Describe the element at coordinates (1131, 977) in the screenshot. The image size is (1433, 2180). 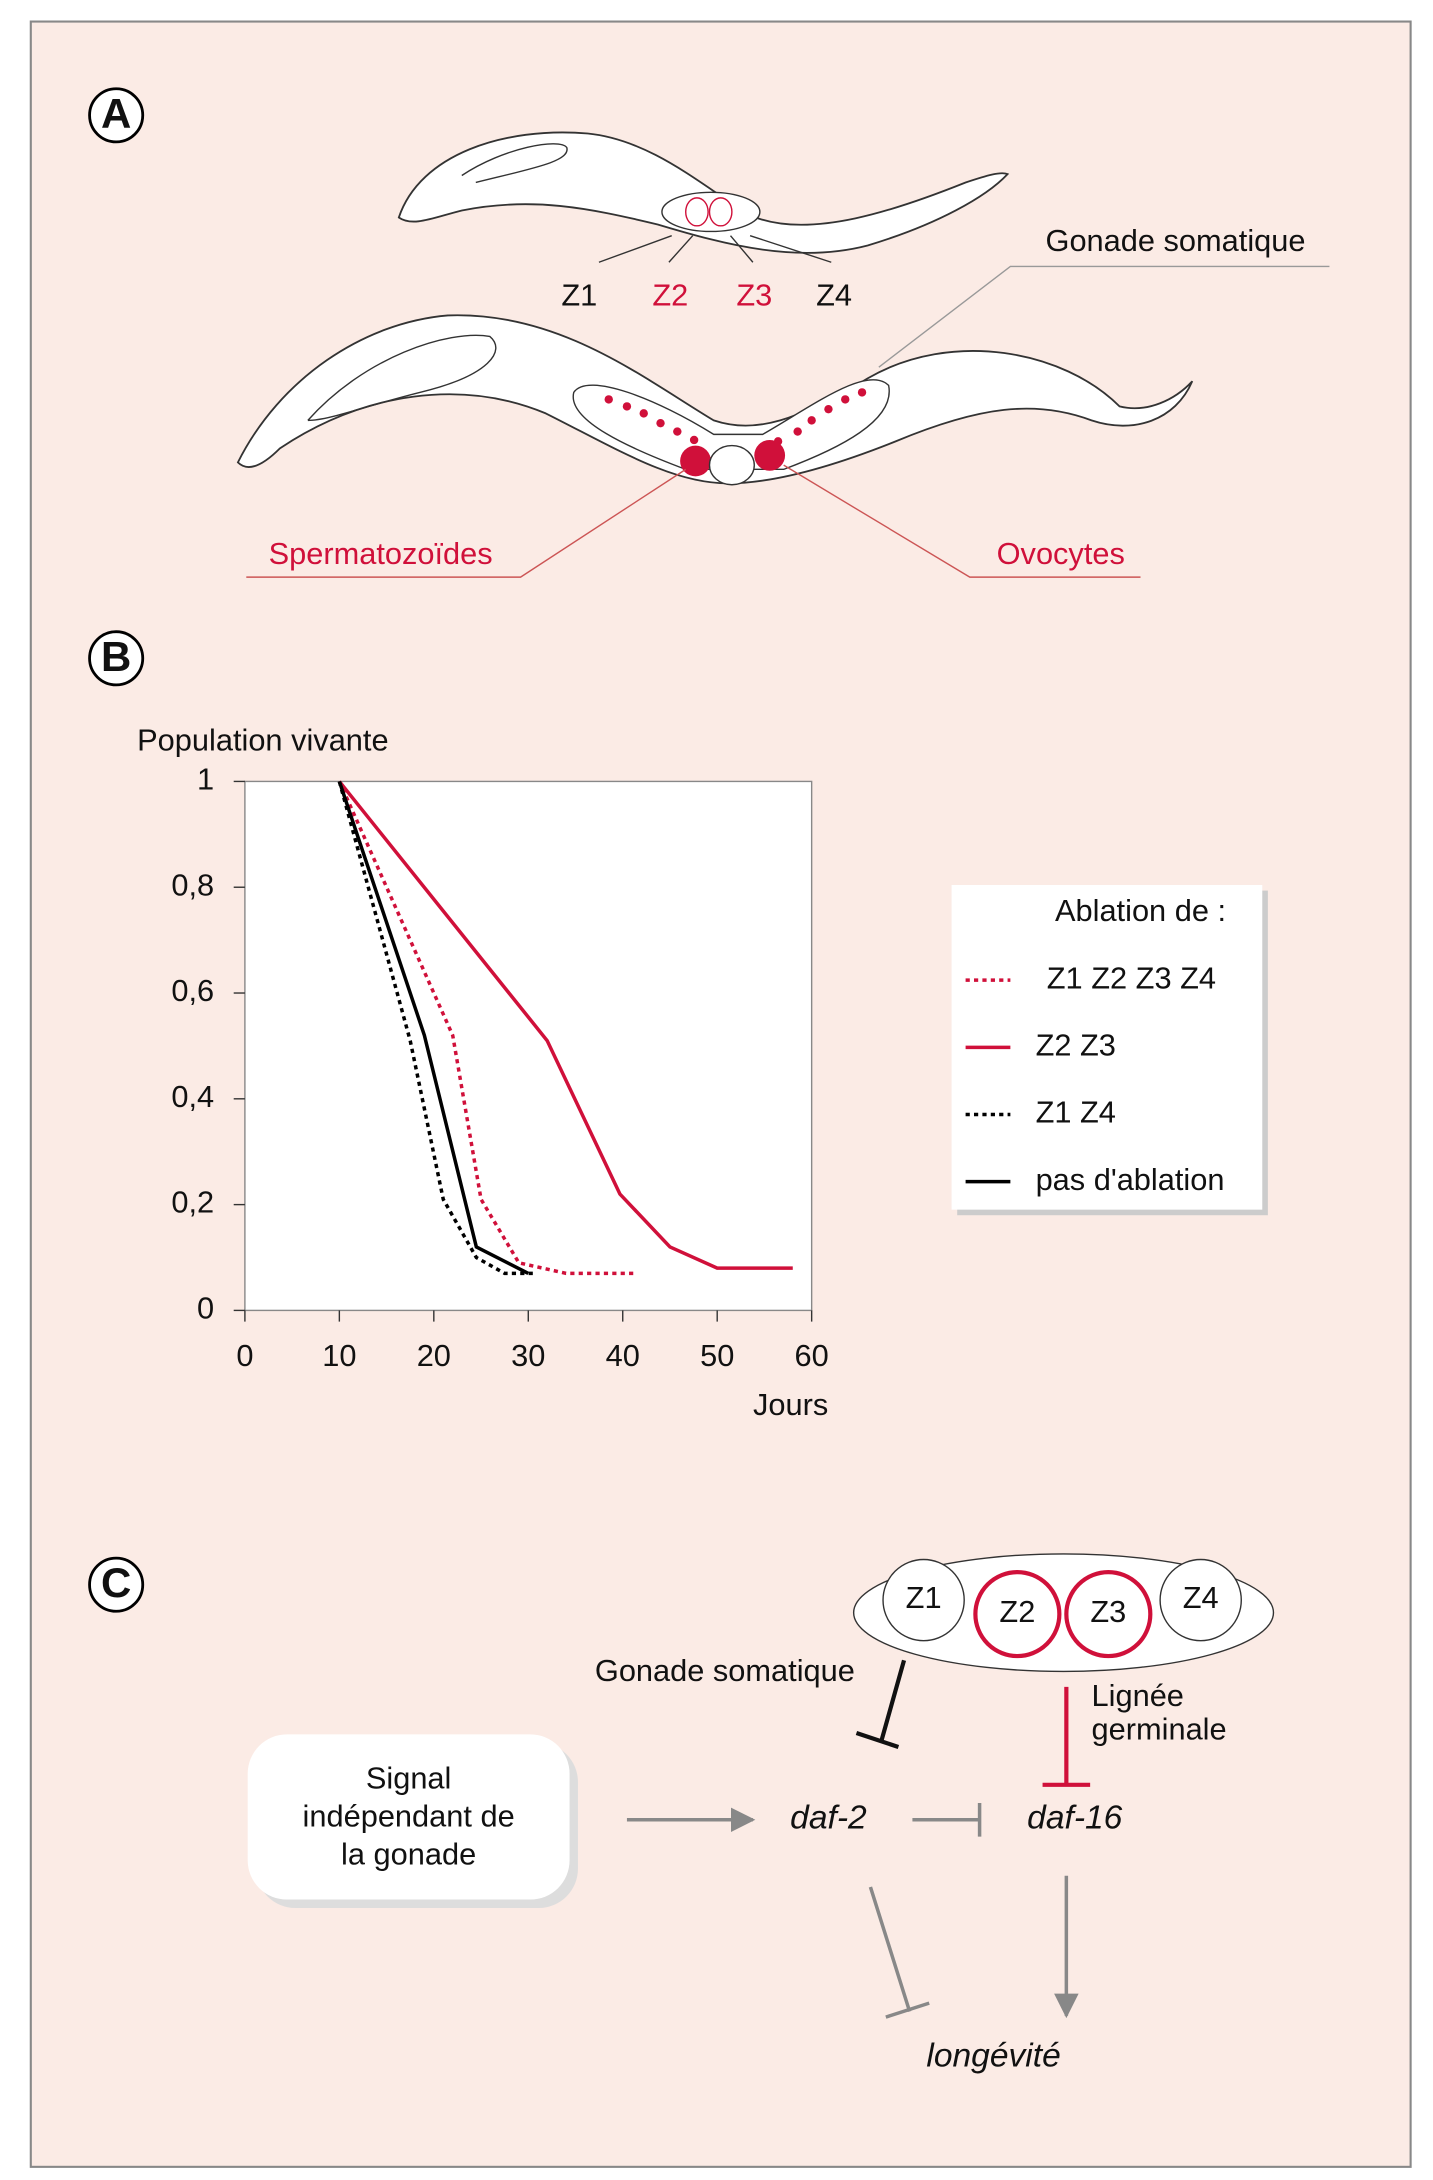
I see `legend-label: Z1 Z2 Z3 Z4` at that location.